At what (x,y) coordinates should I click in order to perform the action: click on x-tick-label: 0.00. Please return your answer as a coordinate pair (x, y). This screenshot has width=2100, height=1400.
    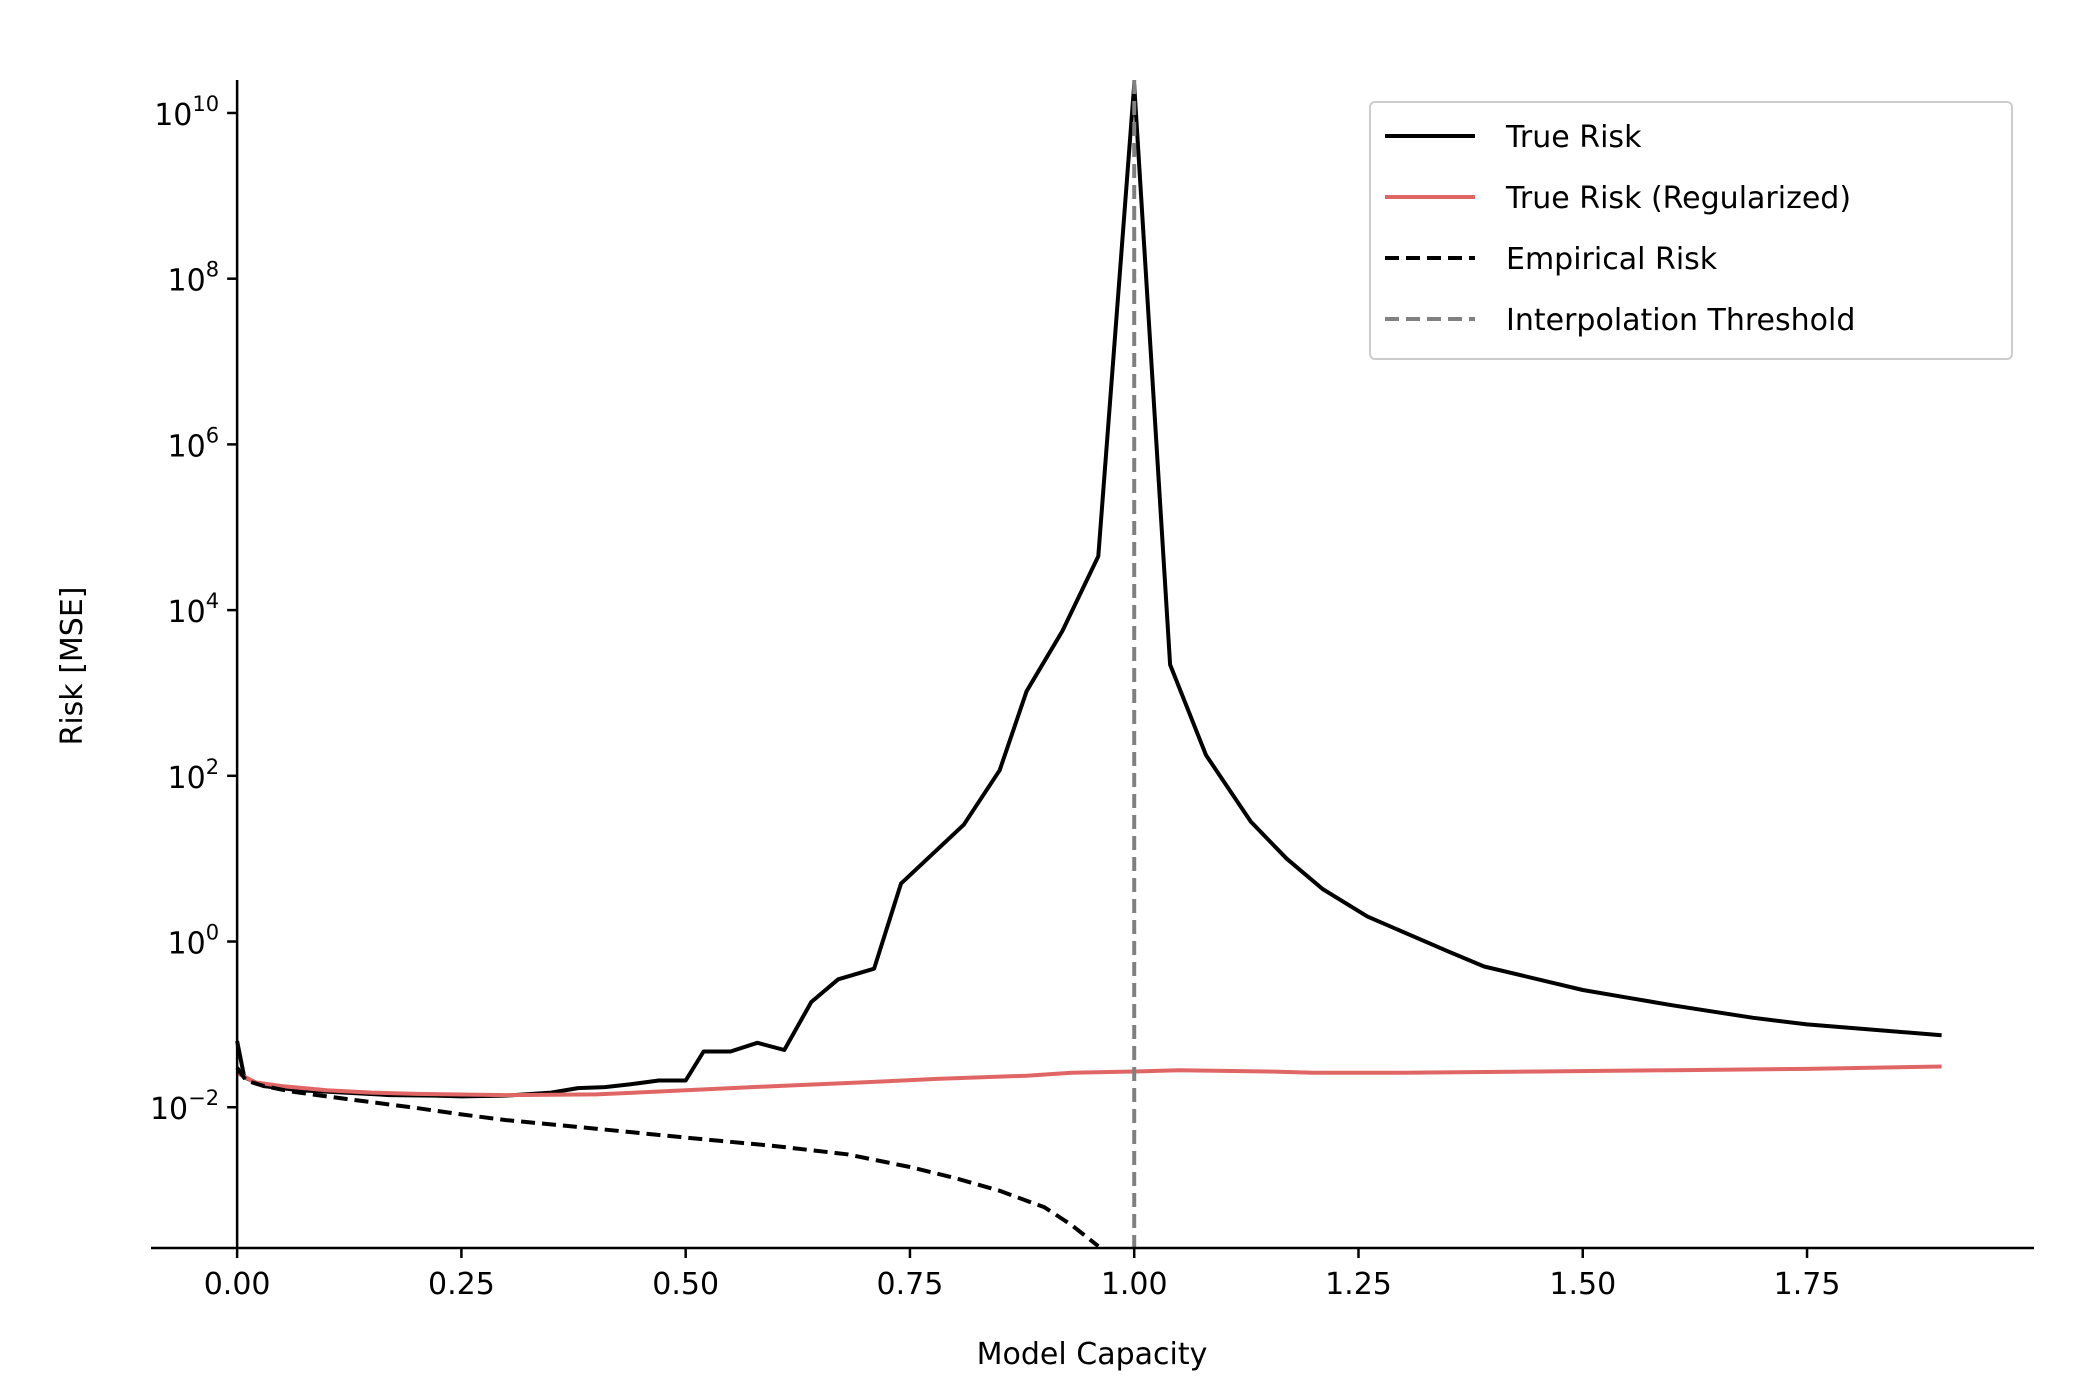
    Looking at the image, I should click on (237, 1284).